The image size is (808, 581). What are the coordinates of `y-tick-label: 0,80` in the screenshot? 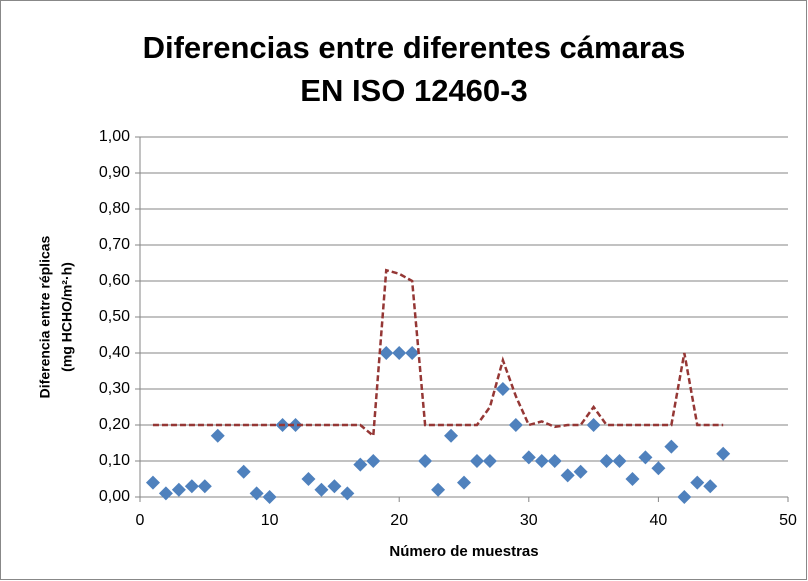 It's located at (114, 208).